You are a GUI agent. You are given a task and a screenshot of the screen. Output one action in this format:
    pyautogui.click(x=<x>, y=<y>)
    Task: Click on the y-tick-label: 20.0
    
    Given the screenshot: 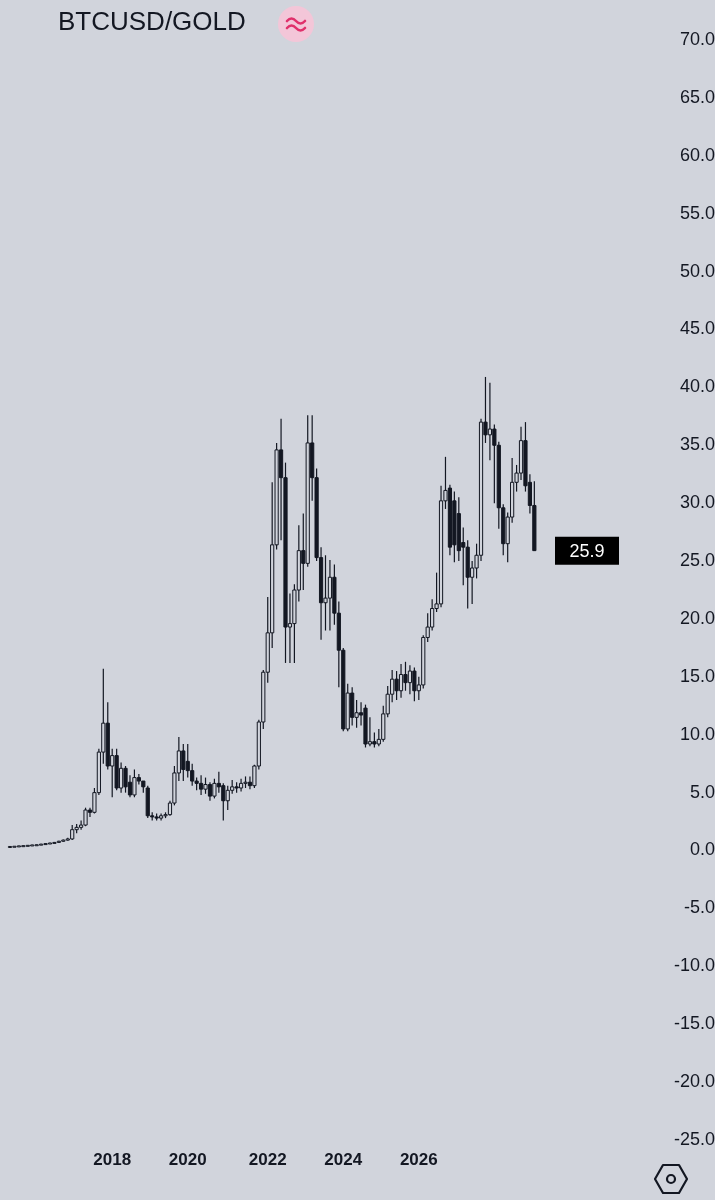 What is the action you would take?
    pyautogui.click(x=697, y=617)
    